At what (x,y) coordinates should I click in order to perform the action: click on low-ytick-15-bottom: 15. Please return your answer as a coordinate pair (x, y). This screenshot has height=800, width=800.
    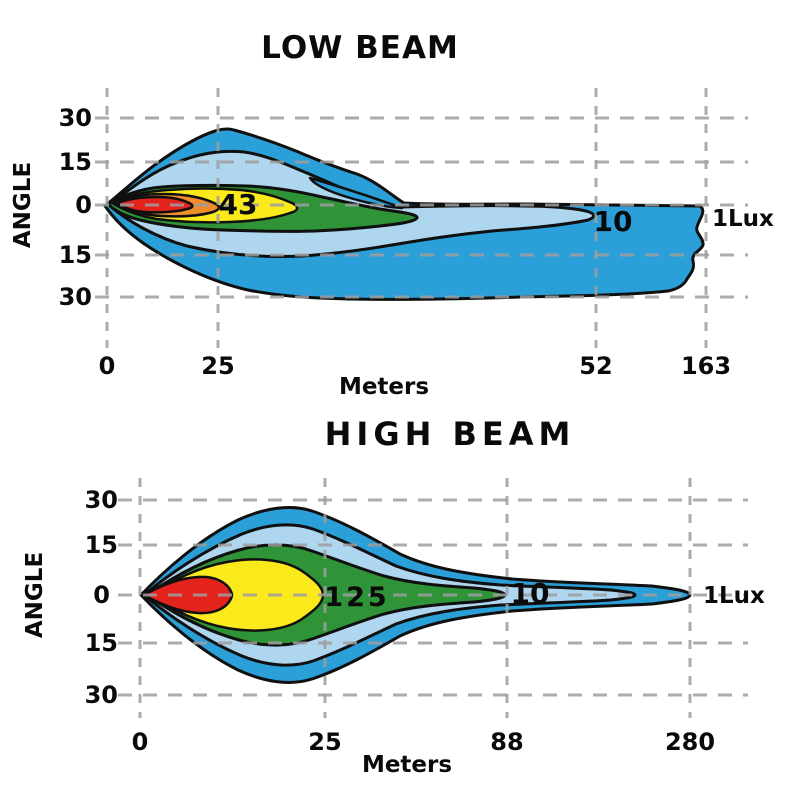
    Looking at the image, I should click on (75, 255).